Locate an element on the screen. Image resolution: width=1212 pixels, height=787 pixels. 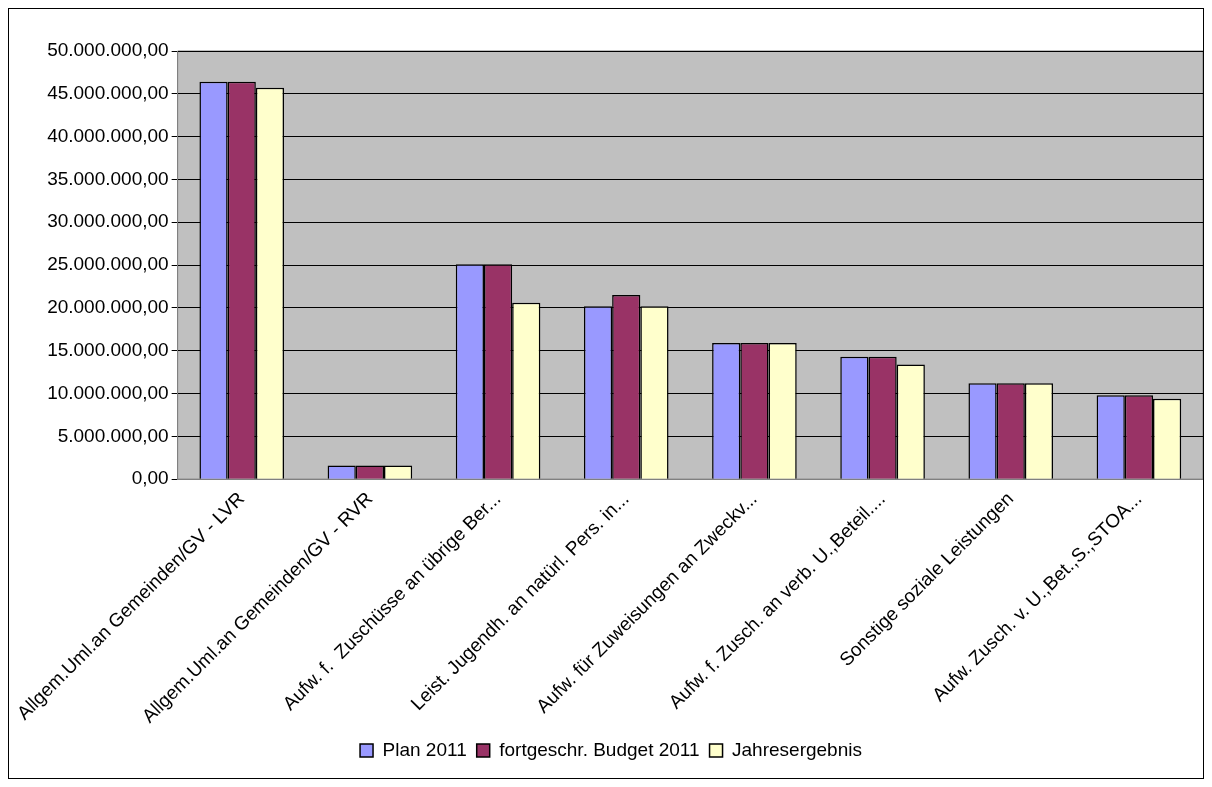
y-tick-label: 5.000.000,00 is located at coordinates (113, 435).